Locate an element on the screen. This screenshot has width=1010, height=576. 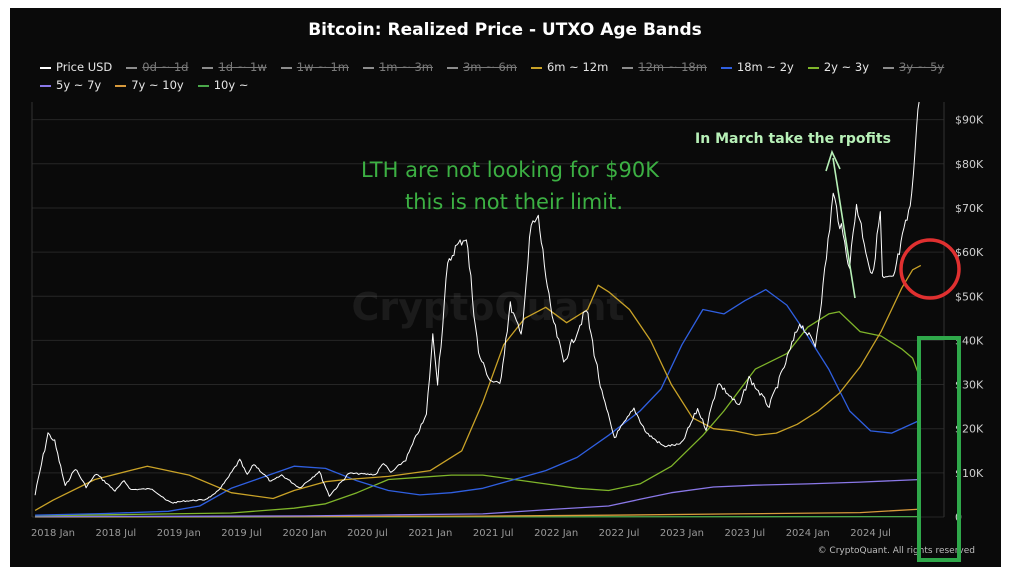
legend-item: 5y ~ 7y is located at coordinates (70, 85).